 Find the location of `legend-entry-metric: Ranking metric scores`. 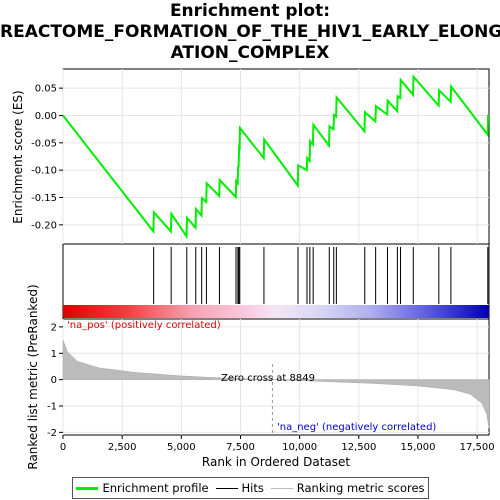

legend-entry-metric: Ranking metric scores is located at coordinates (347, 488).